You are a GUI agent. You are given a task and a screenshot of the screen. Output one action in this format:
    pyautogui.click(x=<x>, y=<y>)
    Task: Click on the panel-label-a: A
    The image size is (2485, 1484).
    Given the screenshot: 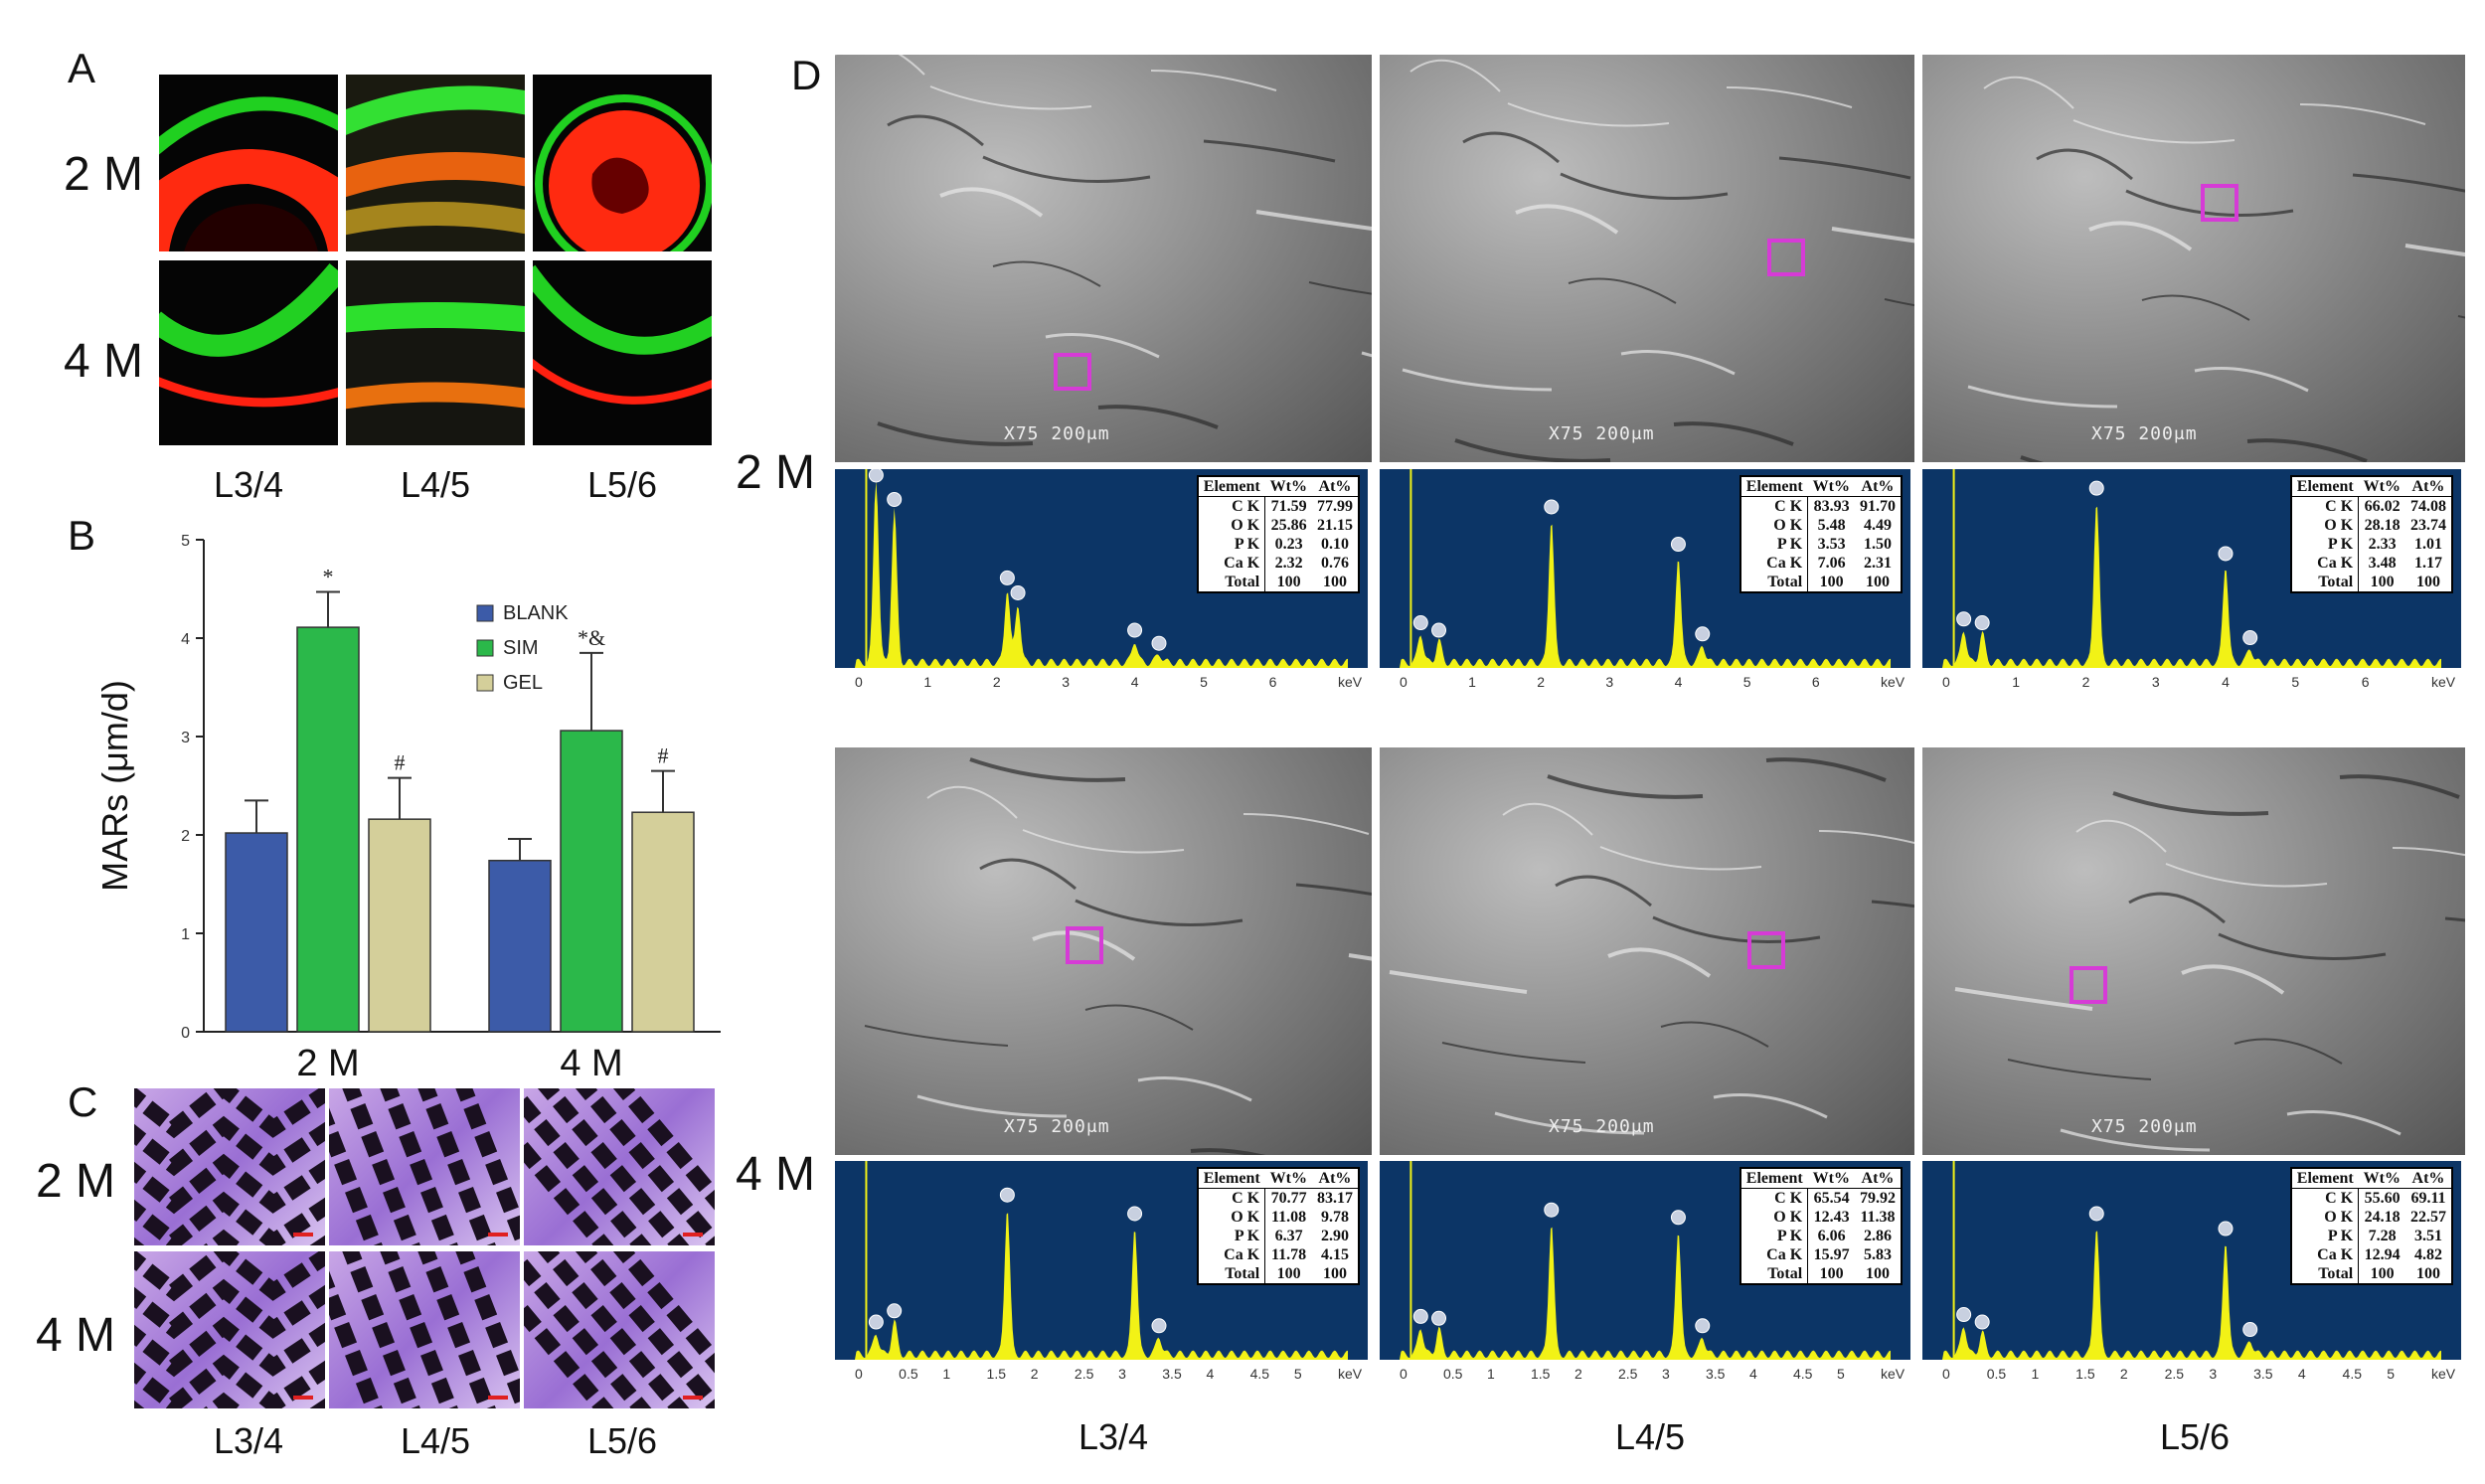 What is the action you would take?
    pyautogui.click(x=82, y=68)
    